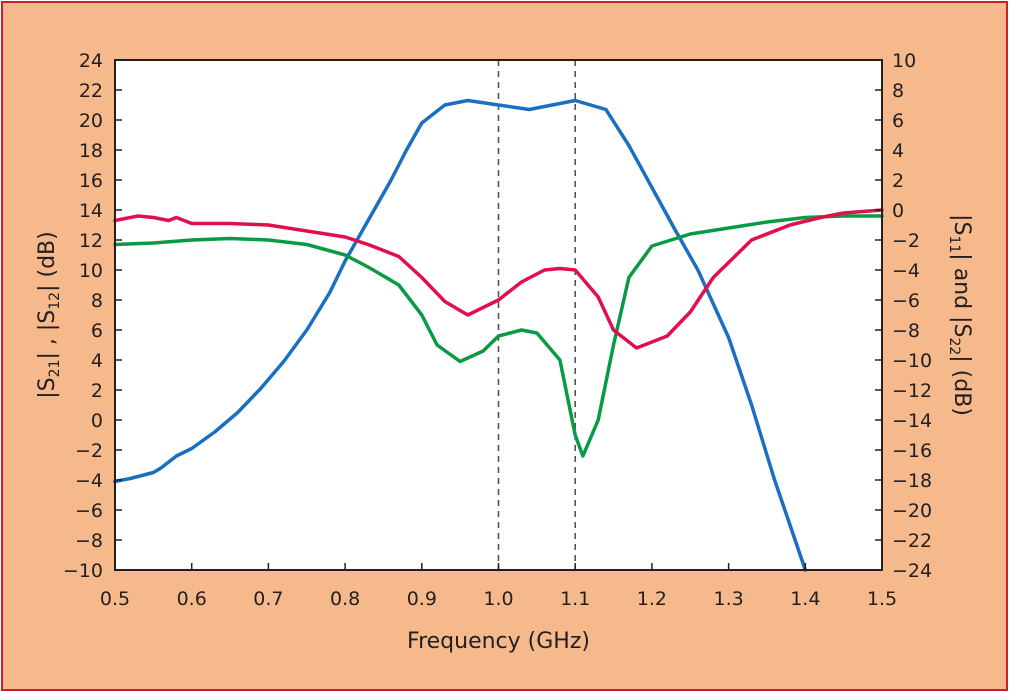 Image resolution: width=1009 pixels, height=692 pixels. What do you see at coordinates (422, 599) in the screenshot?
I see `x-tick-label: 0.9` at bounding box center [422, 599].